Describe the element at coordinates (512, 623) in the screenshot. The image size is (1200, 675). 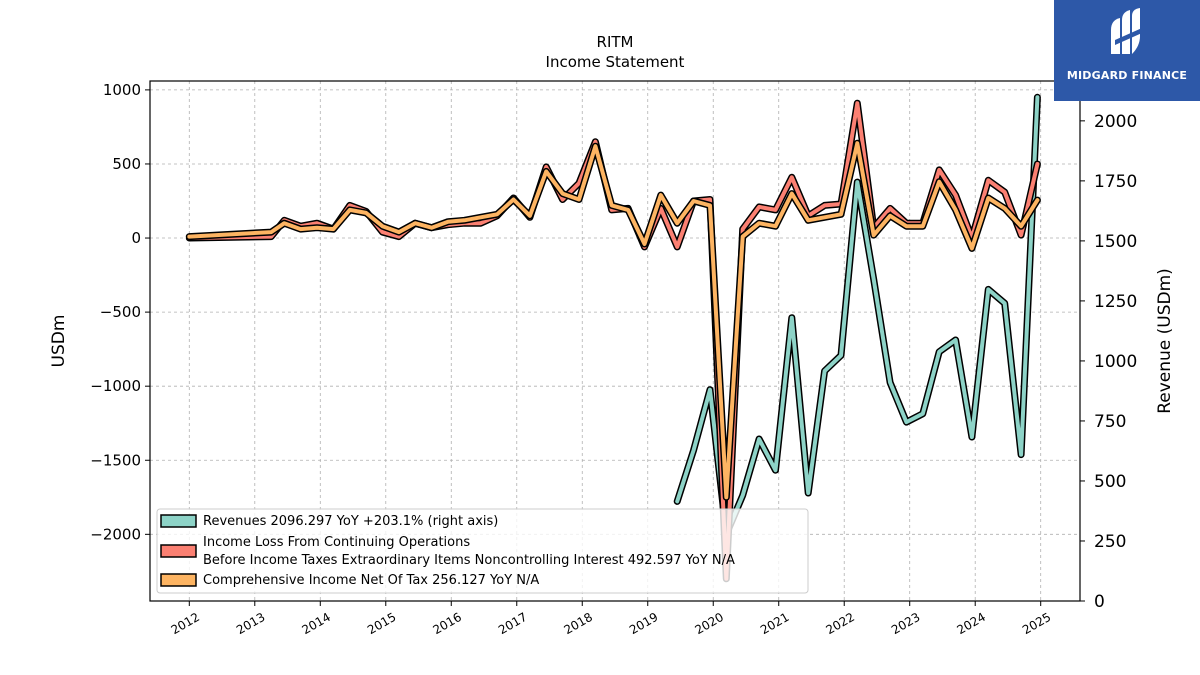
I see `x-tick-label: 2017` at that location.